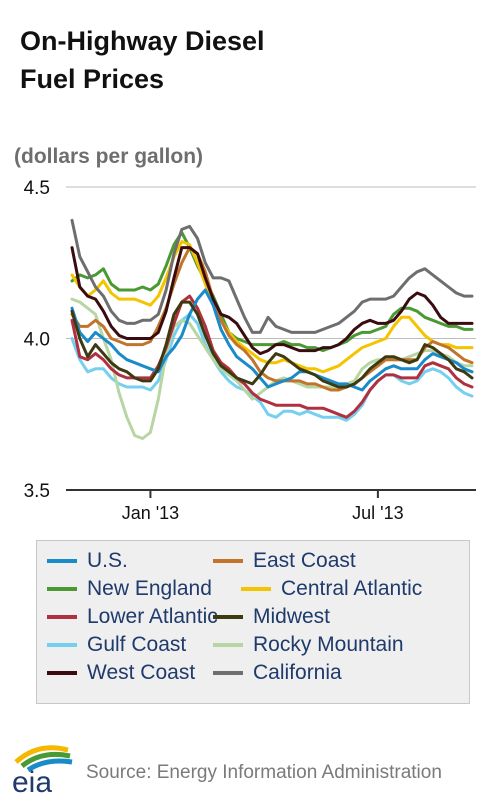  I want to click on legend-label: New England, so click(149, 588).